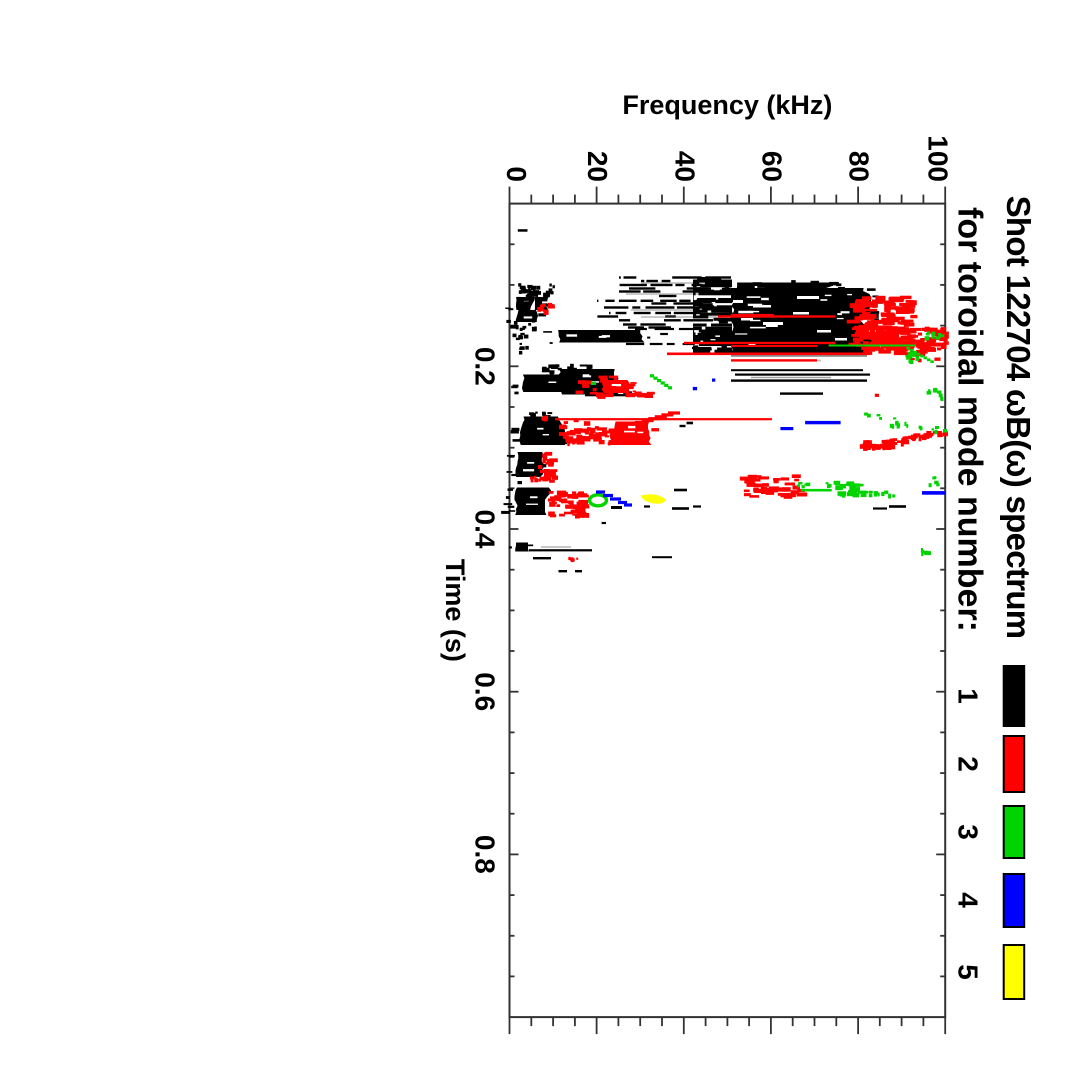  Describe the element at coordinates (938, 158) in the screenshot. I see `svg-text: 100` at that location.